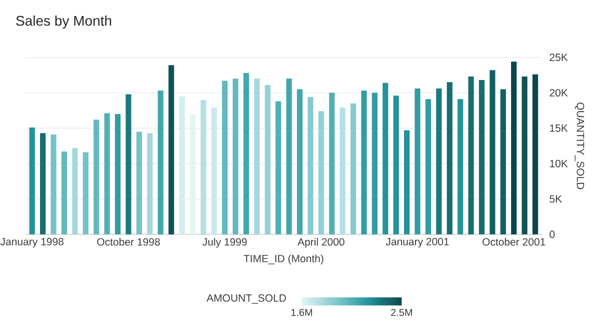 This screenshot has width=600, height=325. Describe the element at coordinates (32, 243) in the screenshot. I see `x-tick-label: January 1998` at that location.